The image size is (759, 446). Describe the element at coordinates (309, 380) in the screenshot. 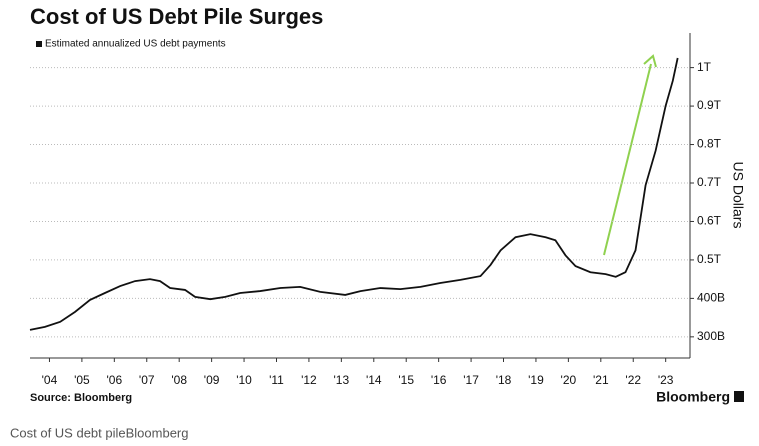

I see `x-tick-label: '12` at that location.